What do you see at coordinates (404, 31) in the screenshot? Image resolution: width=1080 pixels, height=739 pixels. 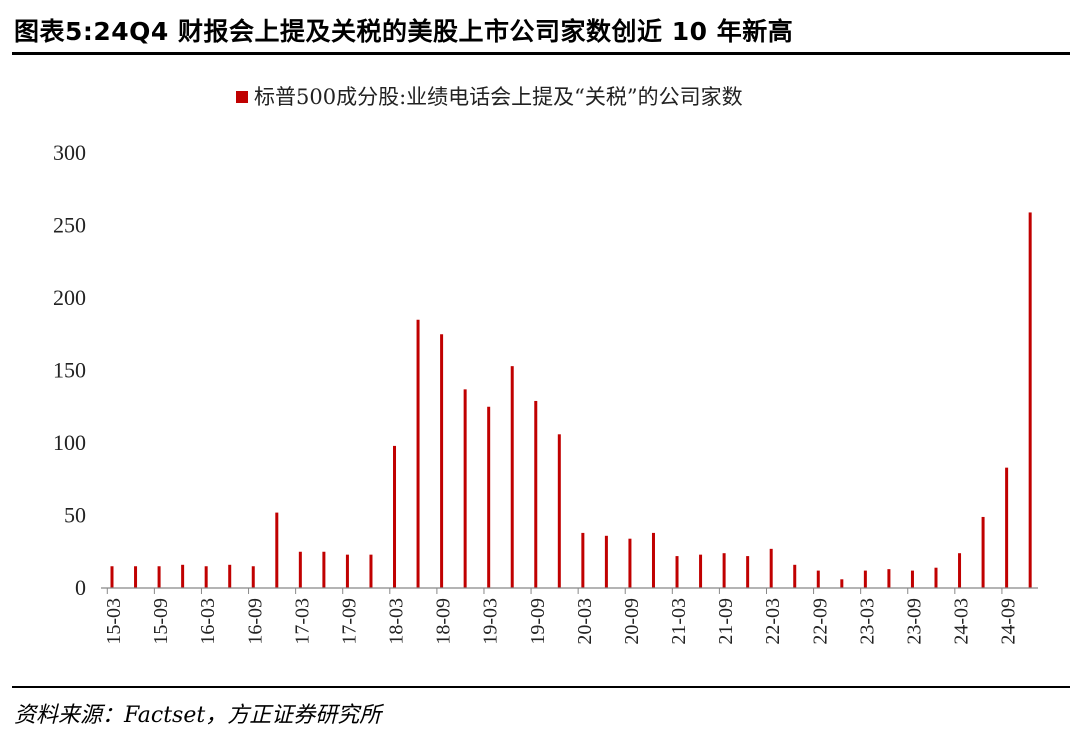 I see `figure-title: 图表5:24Q4 财报会上提及关税的美股上市公司家数创近 10 年新高` at bounding box center [404, 31].